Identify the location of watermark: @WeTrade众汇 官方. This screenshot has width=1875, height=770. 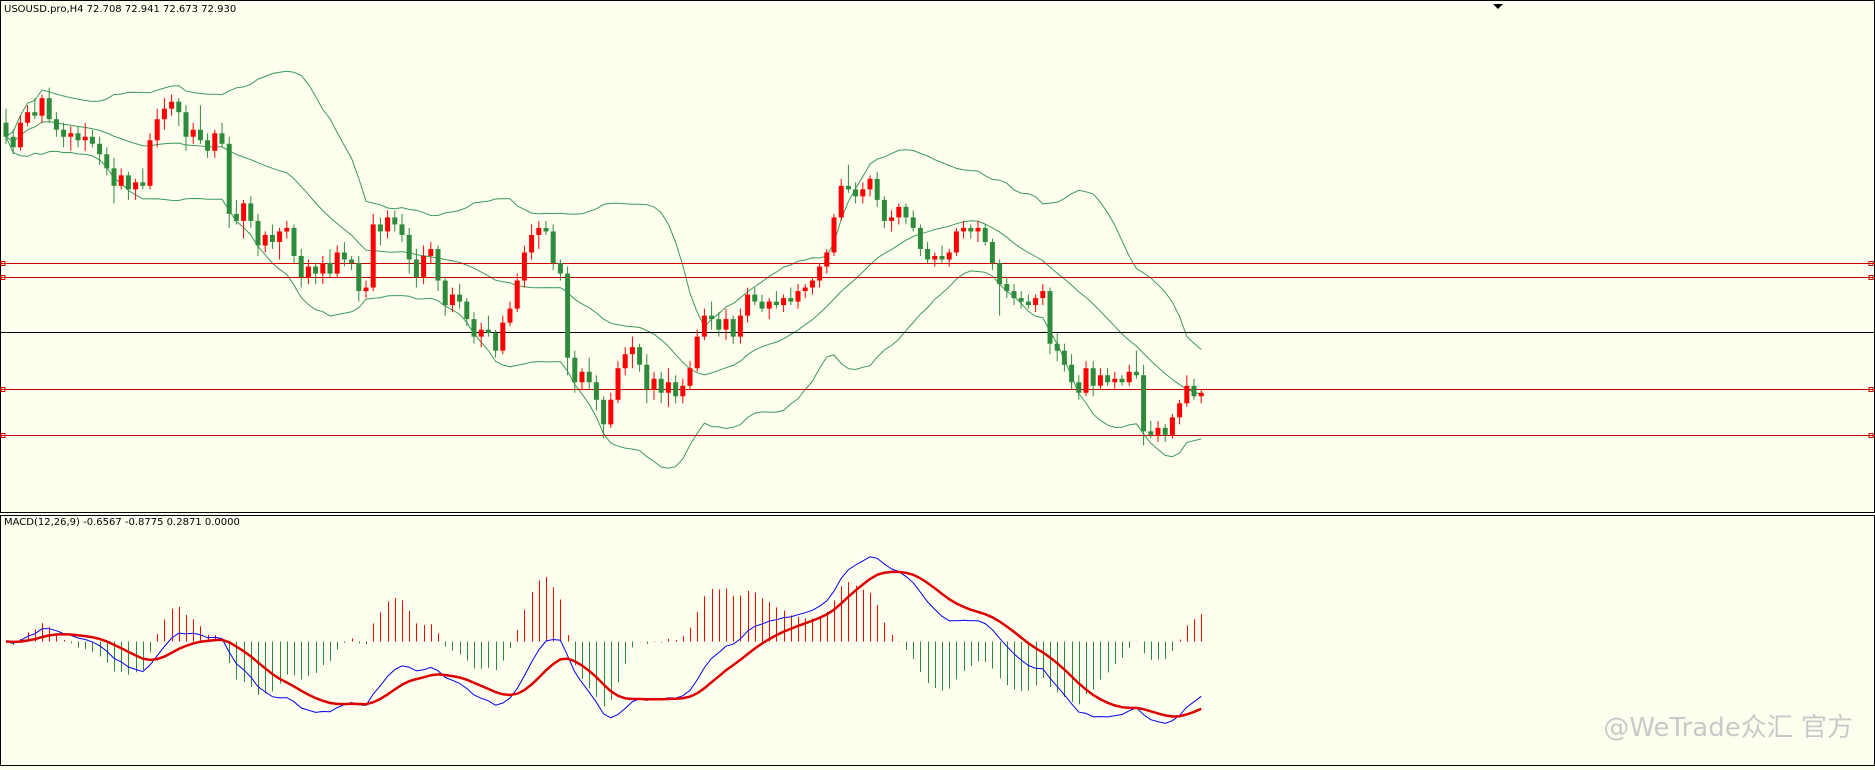
(1728, 728).